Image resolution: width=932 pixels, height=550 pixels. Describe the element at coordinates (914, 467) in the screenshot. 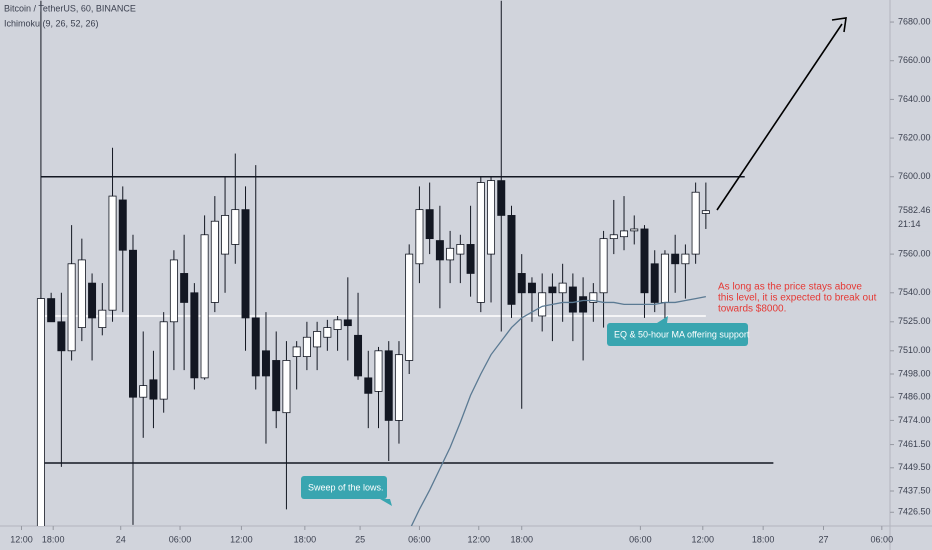

I see `y-tick-label: 7449.50` at that location.